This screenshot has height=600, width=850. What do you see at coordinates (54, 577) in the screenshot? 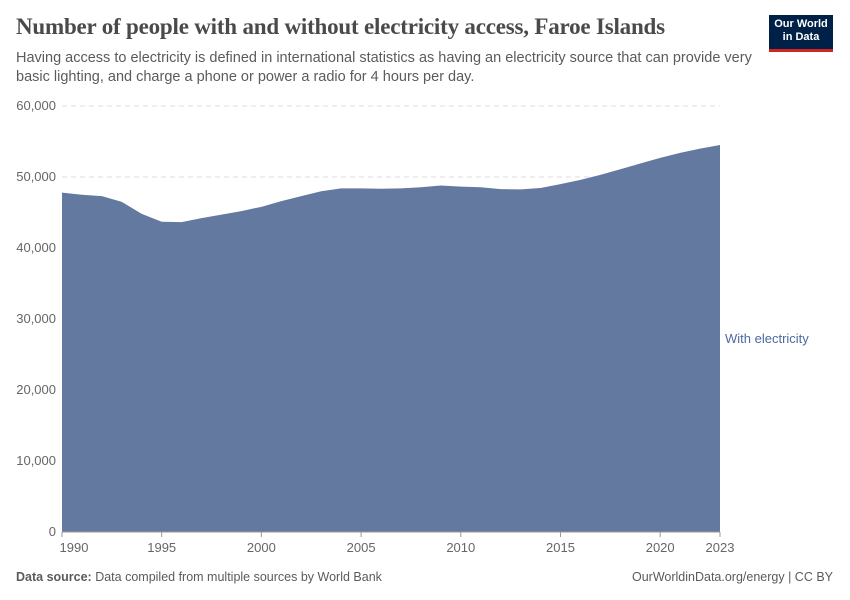
I see `source-label: Data source:` at bounding box center [54, 577].